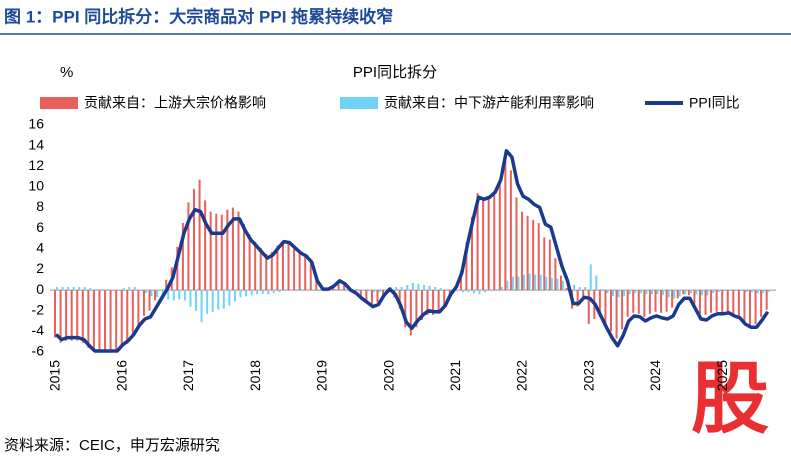 The width and height of the screenshot is (791, 460). Describe the element at coordinates (112, 445) in the screenshot. I see `source: 资料来源：CEIC，申万宏源研究` at that location.